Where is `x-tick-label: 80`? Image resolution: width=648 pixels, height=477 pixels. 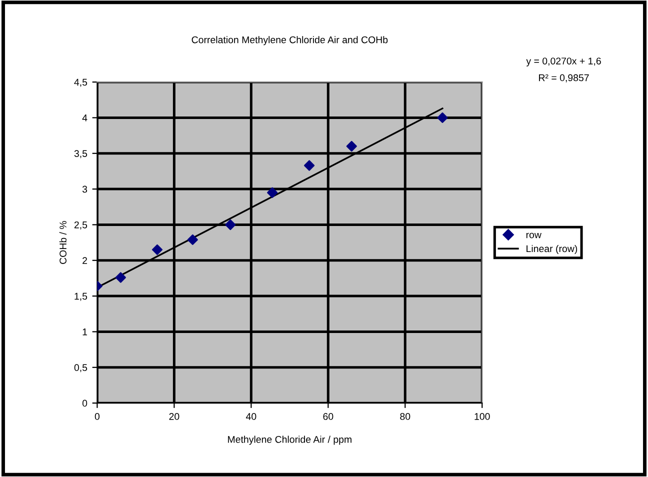
x-tick-label: 80 is located at coordinates (405, 416).